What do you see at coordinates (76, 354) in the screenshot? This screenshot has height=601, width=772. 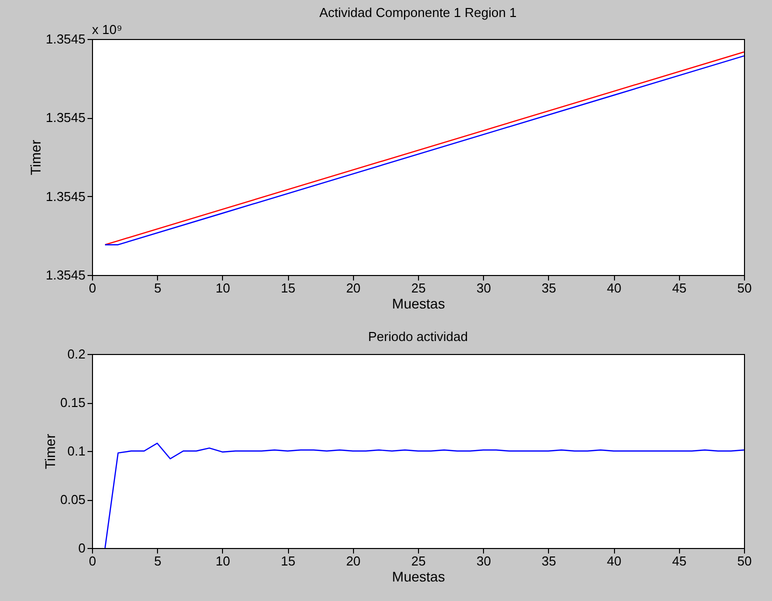 I see `y-tick-label: 0.2` at bounding box center [76, 354].